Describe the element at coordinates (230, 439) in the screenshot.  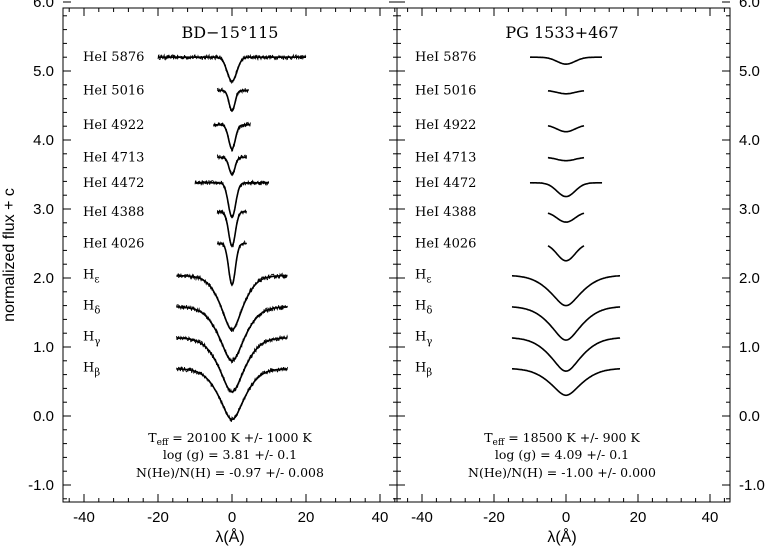
I see `left-param-teff: Teff = 20100 K +/- 1000 K` at that location.